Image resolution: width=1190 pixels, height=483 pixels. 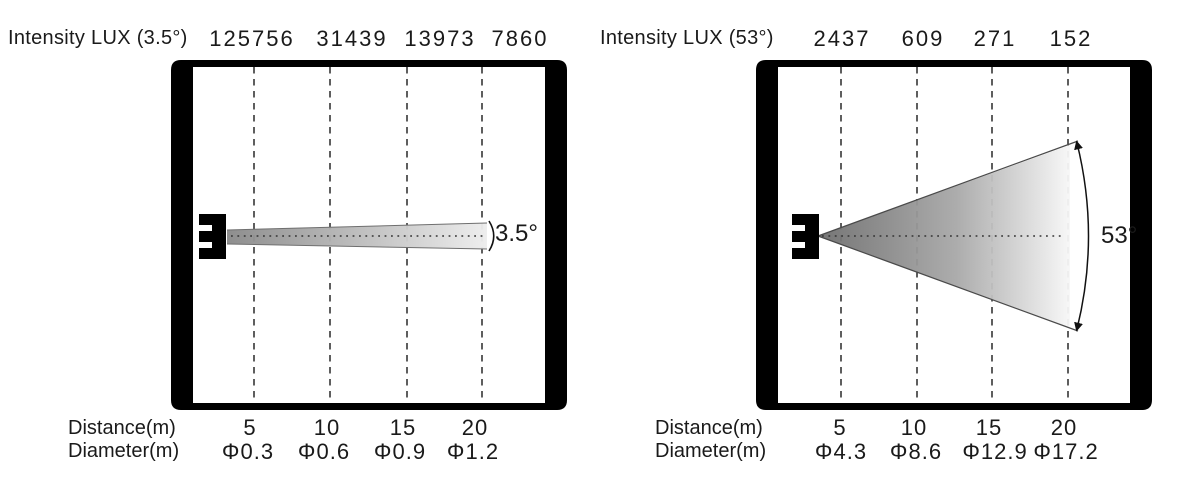 What do you see at coordinates (248, 451) in the screenshot?
I see `diameter-value: Φ0.3` at bounding box center [248, 451].